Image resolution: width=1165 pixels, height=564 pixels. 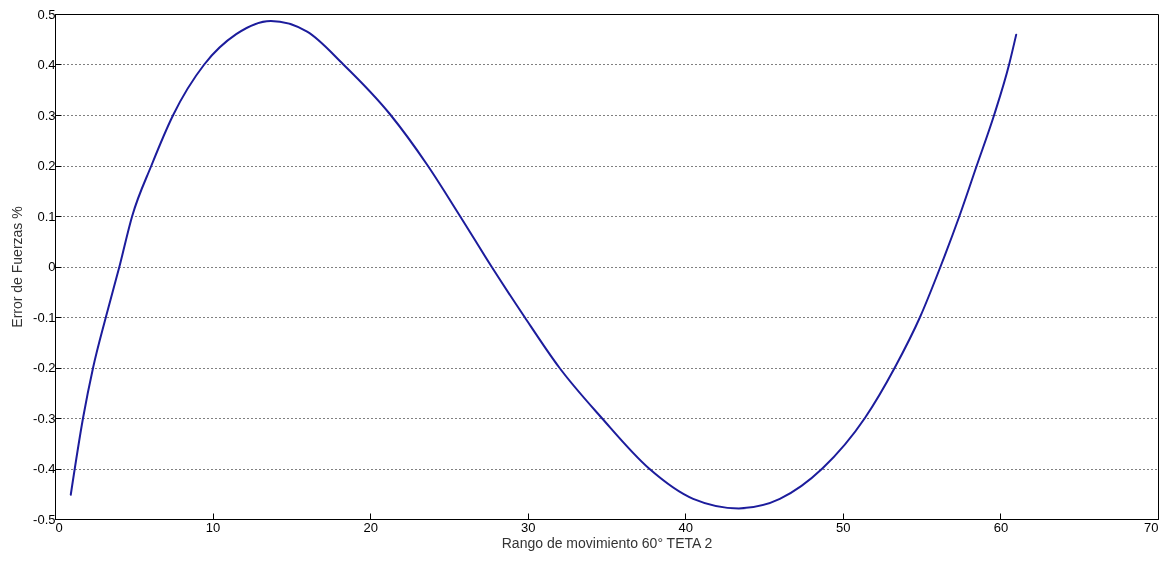 What do you see at coordinates (1001, 527) in the screenshot?
I see `x-tick-label: 60` at bounding box center [1001, 527].